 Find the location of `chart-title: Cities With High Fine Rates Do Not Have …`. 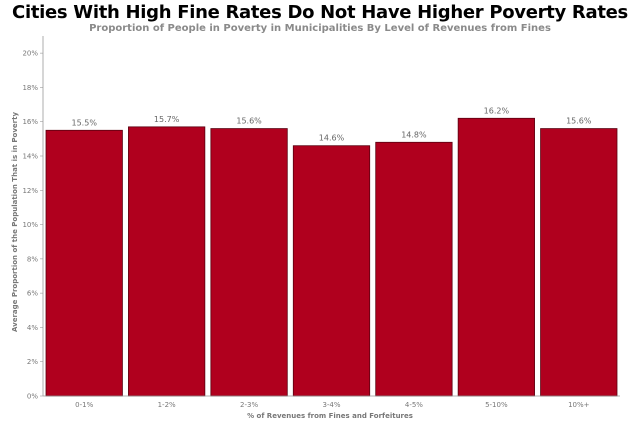

chart-title: Cities With High Fine Rates Do Not Have … is located at coordinates (320, 12).